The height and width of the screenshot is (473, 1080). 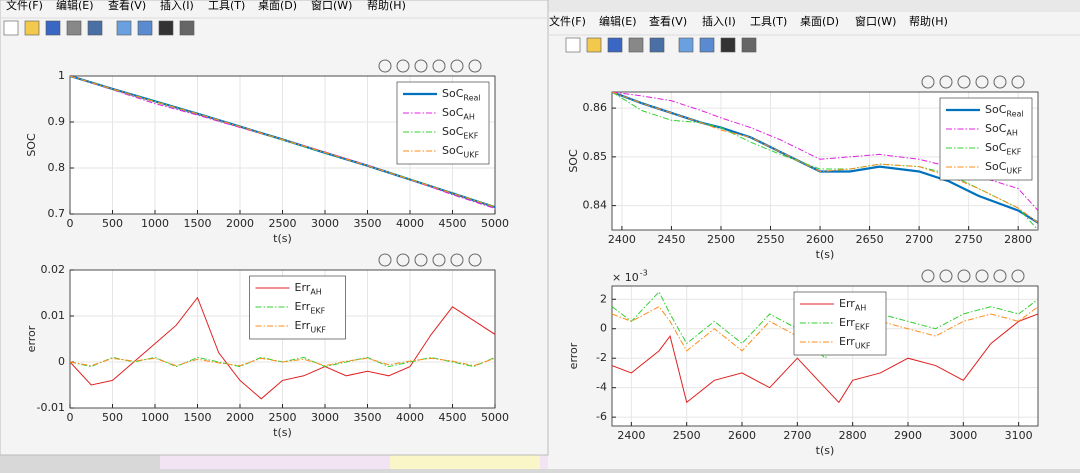 What do you see at coordinates (870, 239) in the screenshot?
I see `x-tick-label: 2650` at bounding box center [870, 239].